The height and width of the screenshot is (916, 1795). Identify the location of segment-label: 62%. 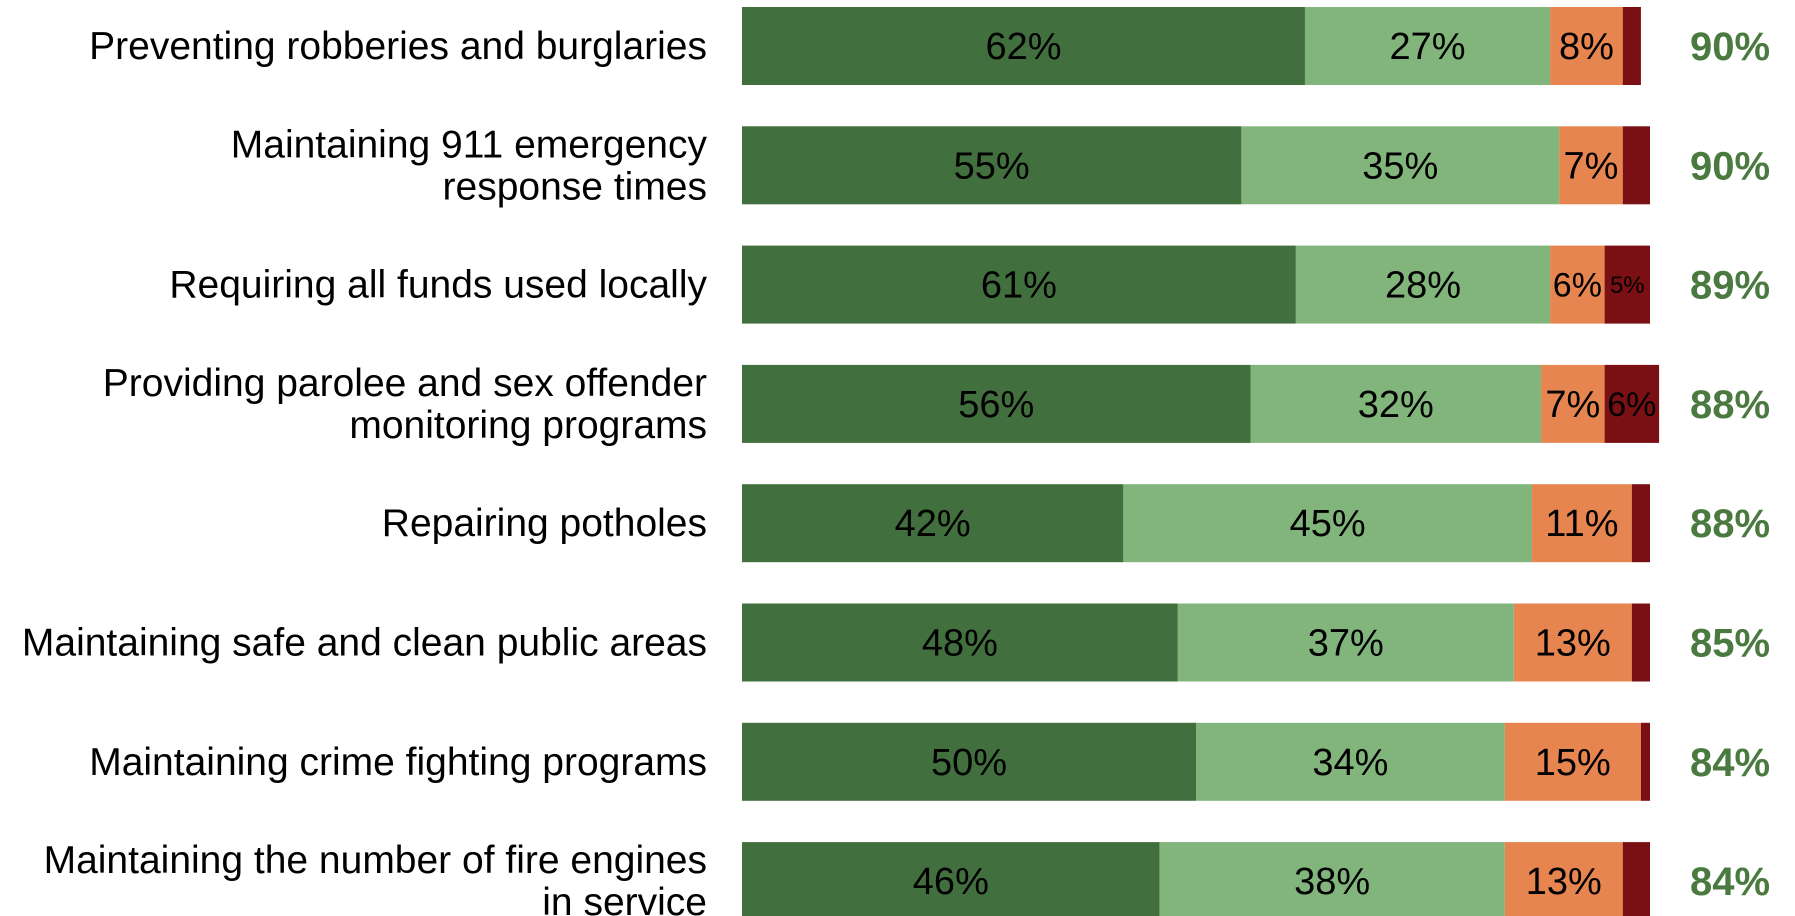
(1023, 47).